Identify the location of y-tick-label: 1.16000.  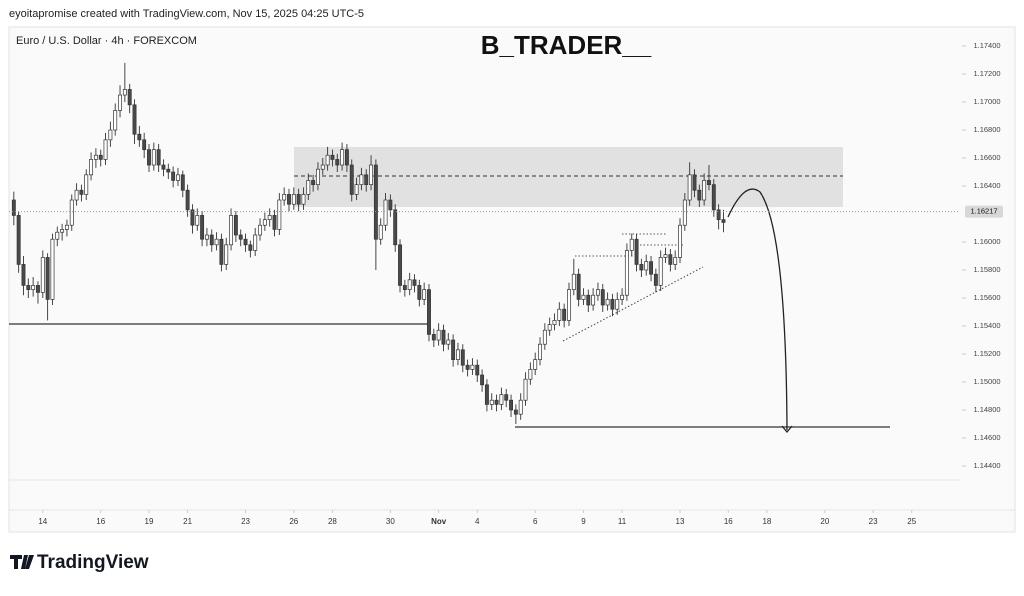
(986, 241).